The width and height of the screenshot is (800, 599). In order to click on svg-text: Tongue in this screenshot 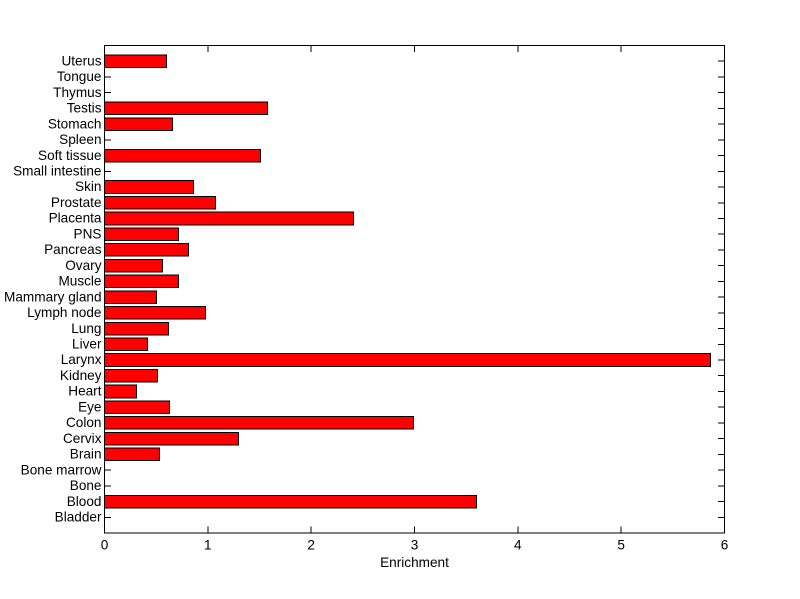, I will do `click(79, 76)`.